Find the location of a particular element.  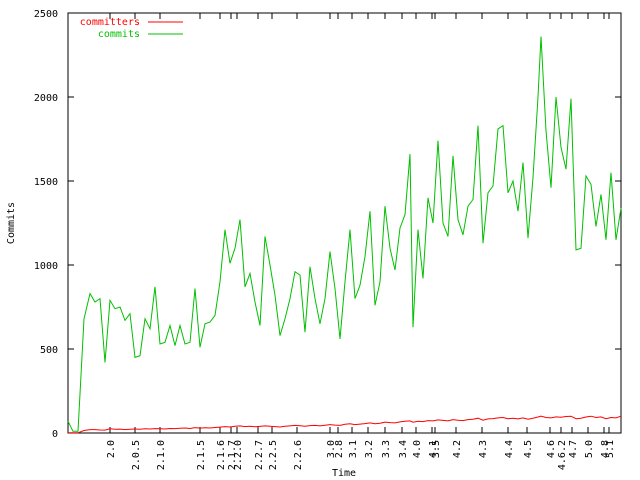

x-tick-label: 3.3 is located at coordinates (386, 449).